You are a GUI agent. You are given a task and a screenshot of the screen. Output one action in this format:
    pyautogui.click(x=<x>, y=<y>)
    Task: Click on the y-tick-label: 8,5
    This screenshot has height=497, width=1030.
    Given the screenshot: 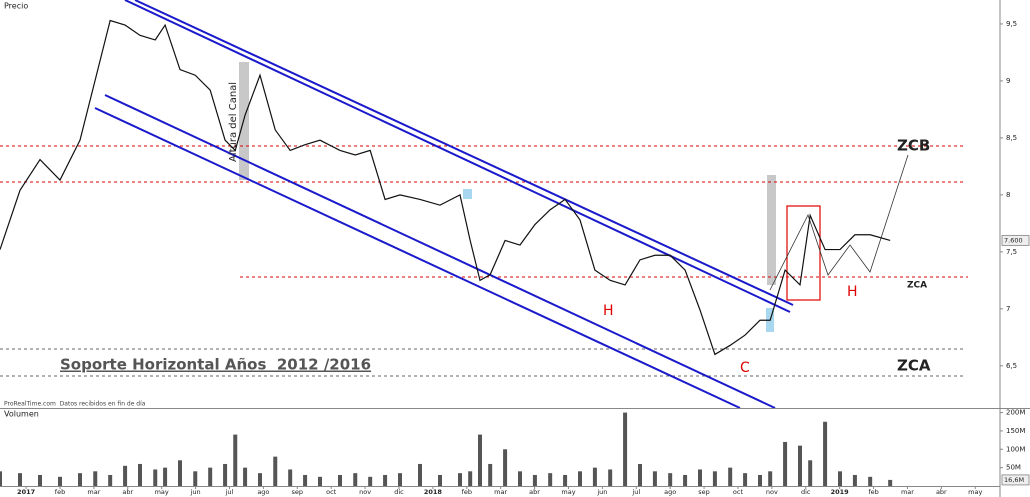 What is the action you would take?
    pyautogui.click(x=1011, y=138)
    